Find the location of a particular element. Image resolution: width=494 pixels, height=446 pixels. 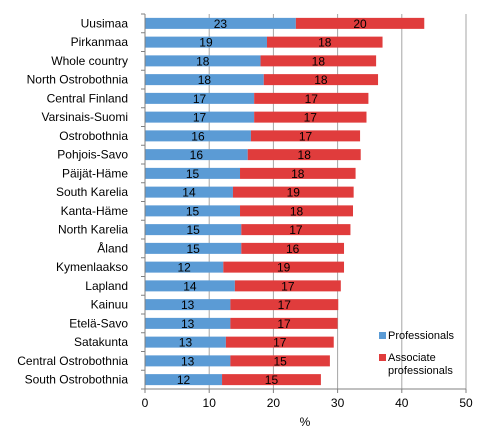

legend-swatch-professionals is located at coordinates (382, 335).